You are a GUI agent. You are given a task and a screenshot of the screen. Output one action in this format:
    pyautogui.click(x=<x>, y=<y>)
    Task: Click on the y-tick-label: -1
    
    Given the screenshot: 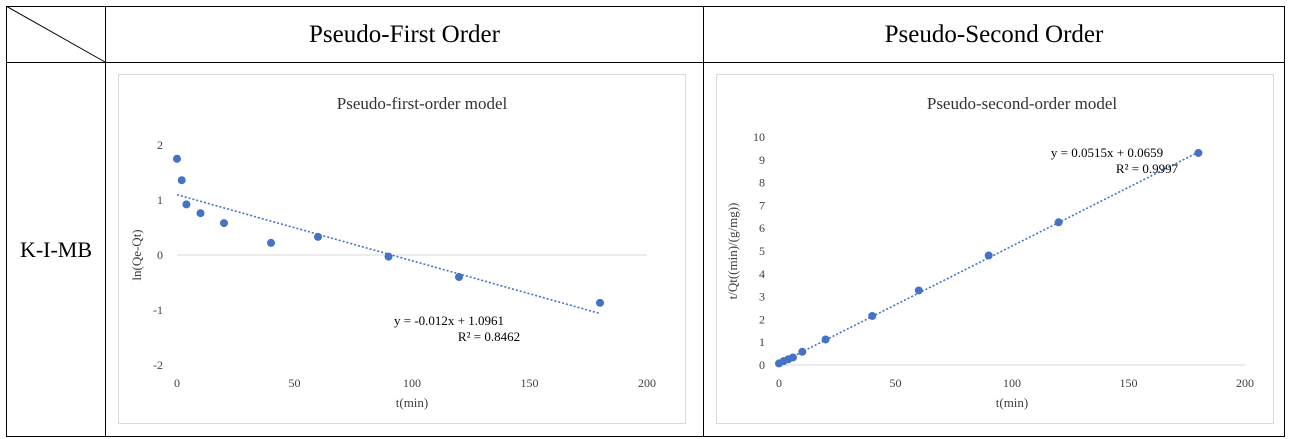 What is the action you would take?
    pyautogui.click(x=158, y=310)
    